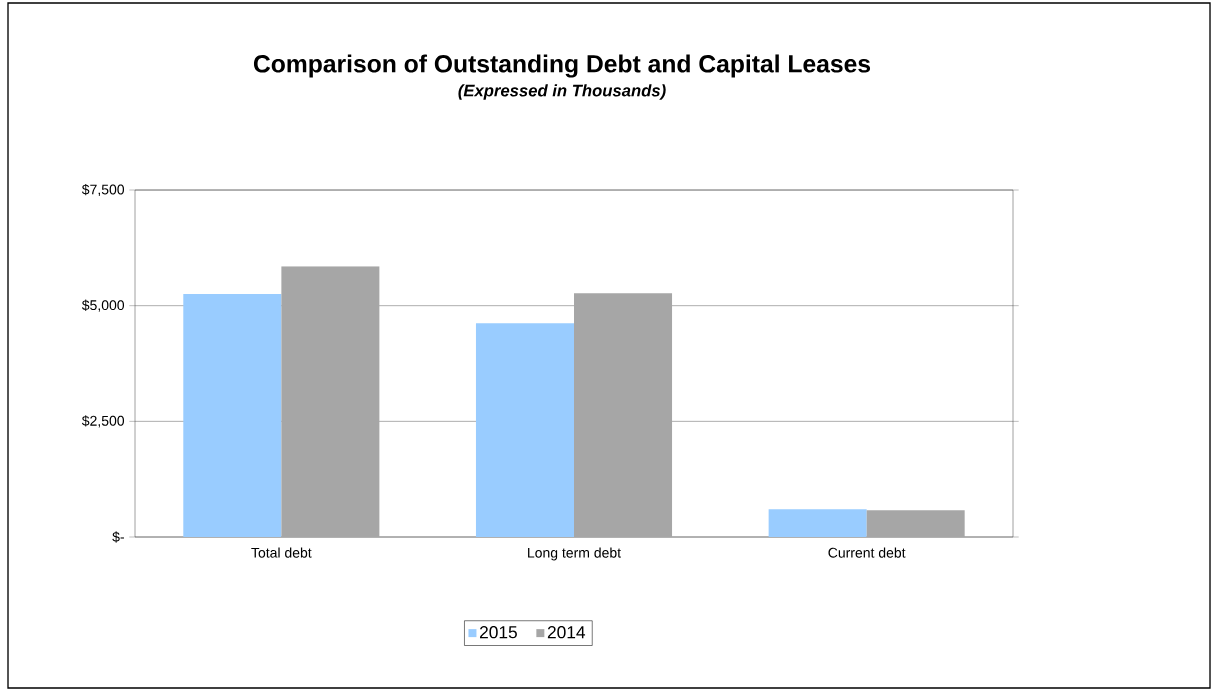  I want to click on y-tick-label: $-, so click(118, 537).